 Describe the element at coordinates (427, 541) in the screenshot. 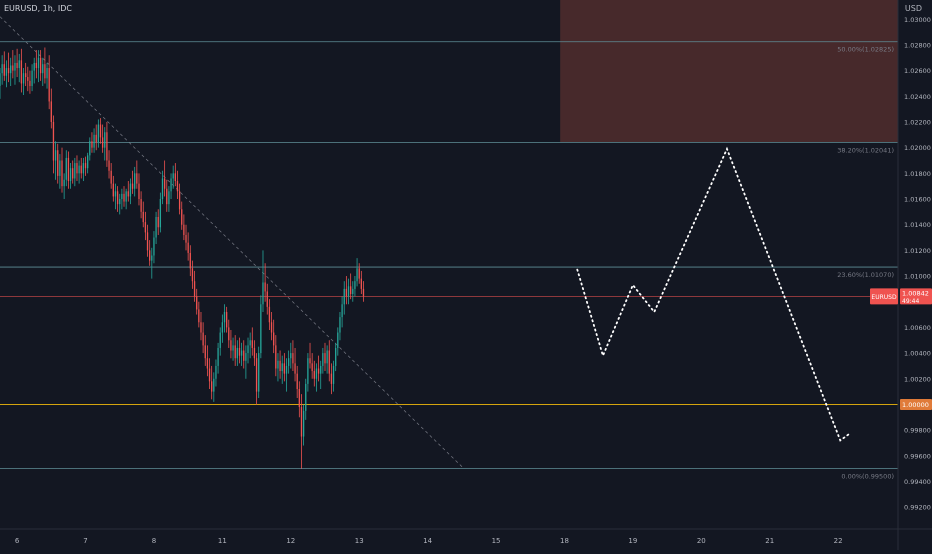

I see `time-axis-tick: 14` at that location.